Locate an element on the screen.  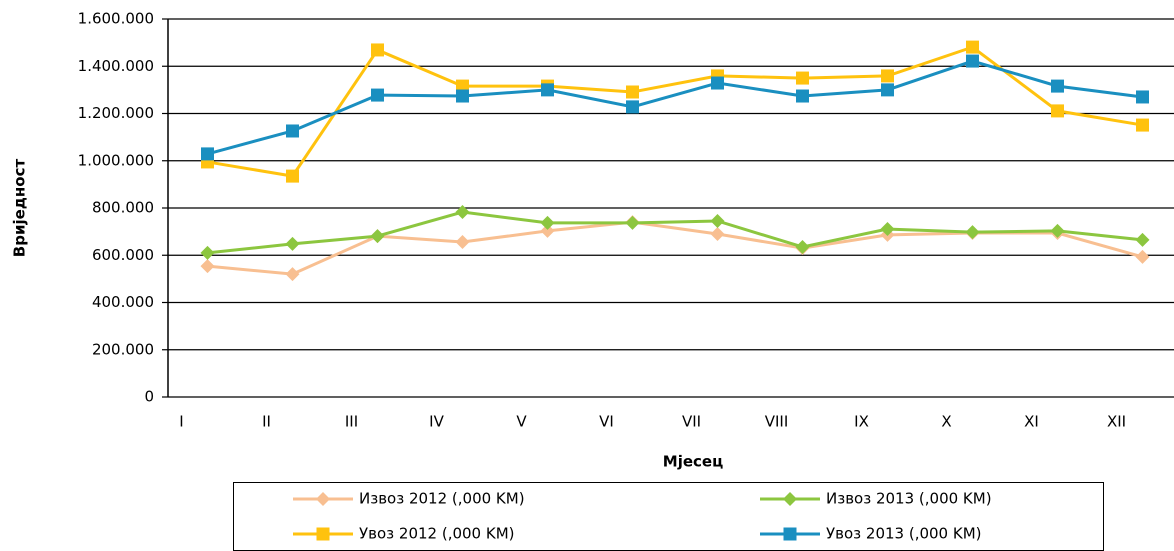
x-tick-label: VIII is located at coordinates (777, 422).